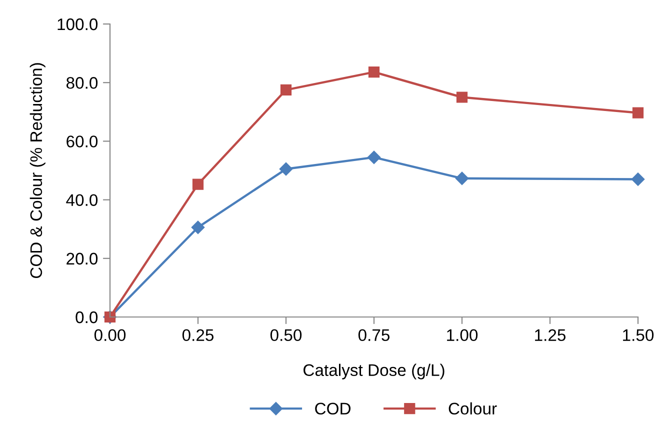 The image size is (660, 439). I want to click on x-axis-title: Catalyst Dose (g/L), so click(374, 372).